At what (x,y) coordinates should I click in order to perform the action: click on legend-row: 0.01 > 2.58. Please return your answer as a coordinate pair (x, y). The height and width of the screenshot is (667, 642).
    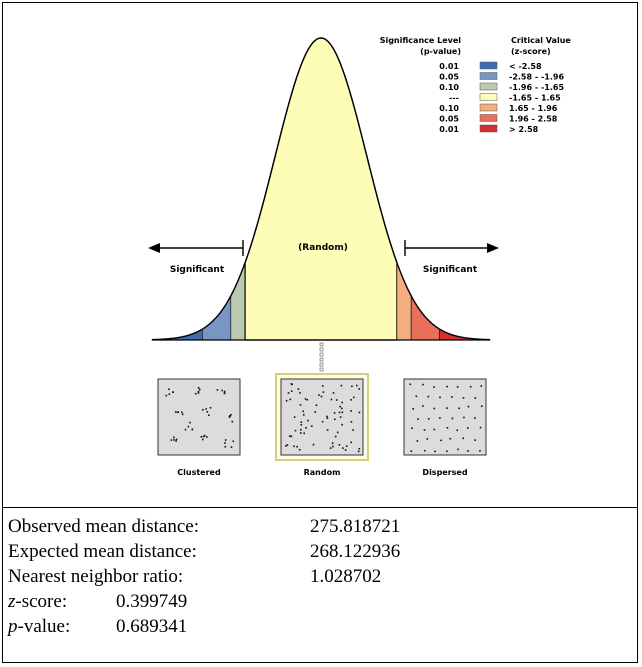
    Looking at the image, I should click on (489, 129).